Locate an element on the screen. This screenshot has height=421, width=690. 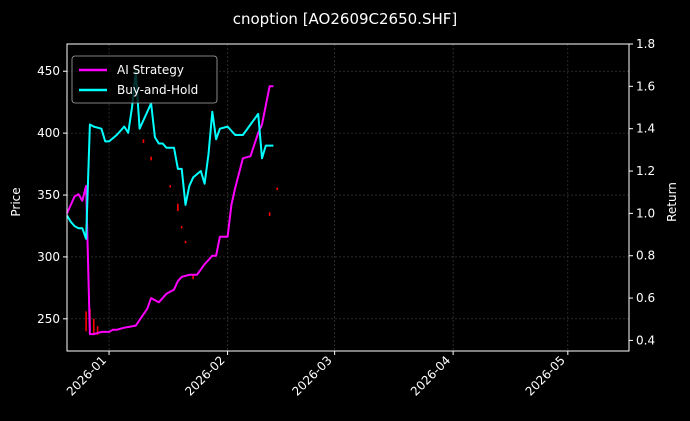
x-tick-label: 2026-04 is located at coordinates (430, 375).